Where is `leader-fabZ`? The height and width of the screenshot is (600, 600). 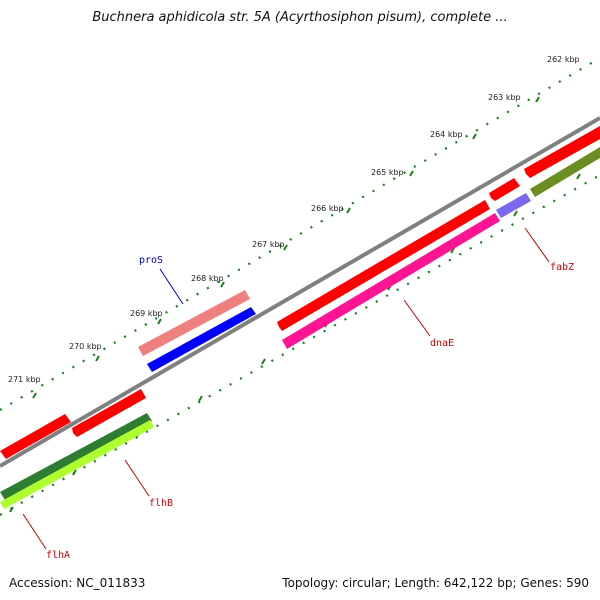 leader-fabZ is located at coordinates (537, 245).